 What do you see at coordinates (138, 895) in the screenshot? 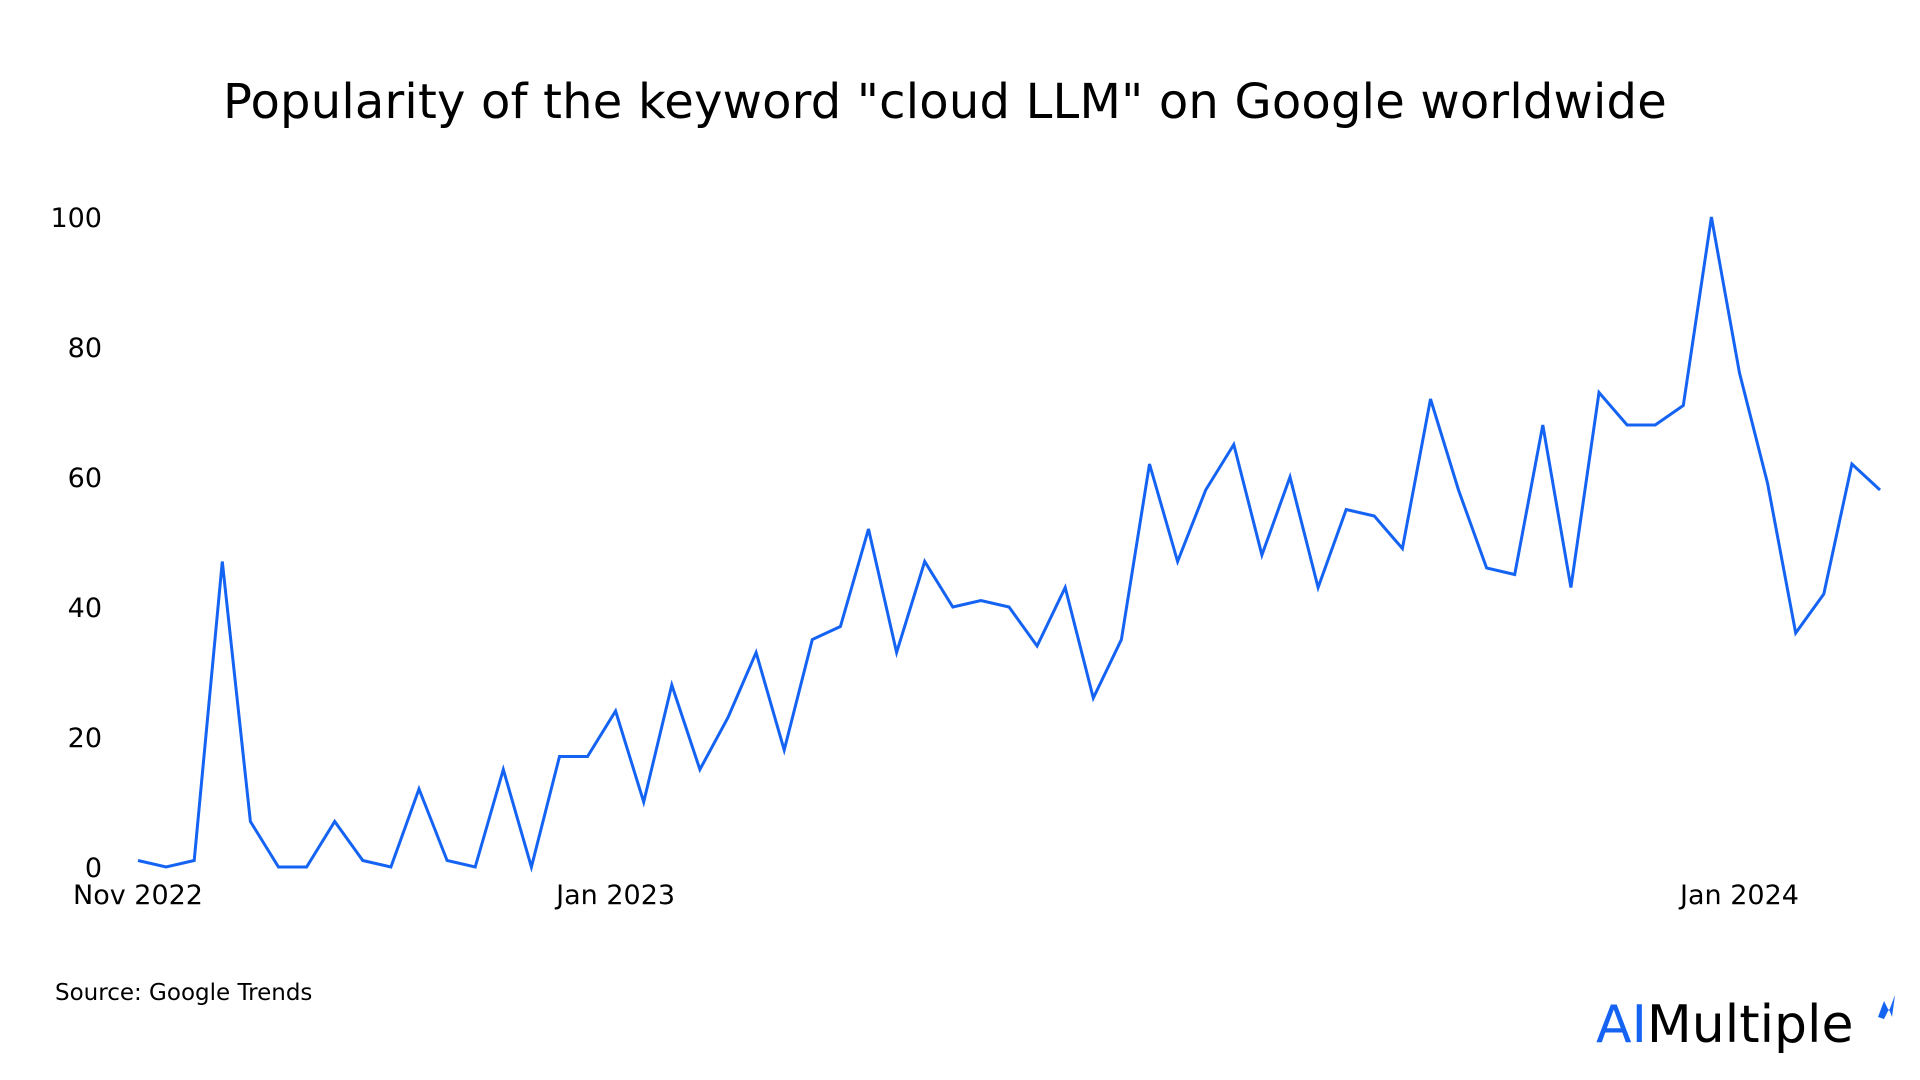
I see `x-tick-label-0: Nov 2022` at bounding box center [138, 895].